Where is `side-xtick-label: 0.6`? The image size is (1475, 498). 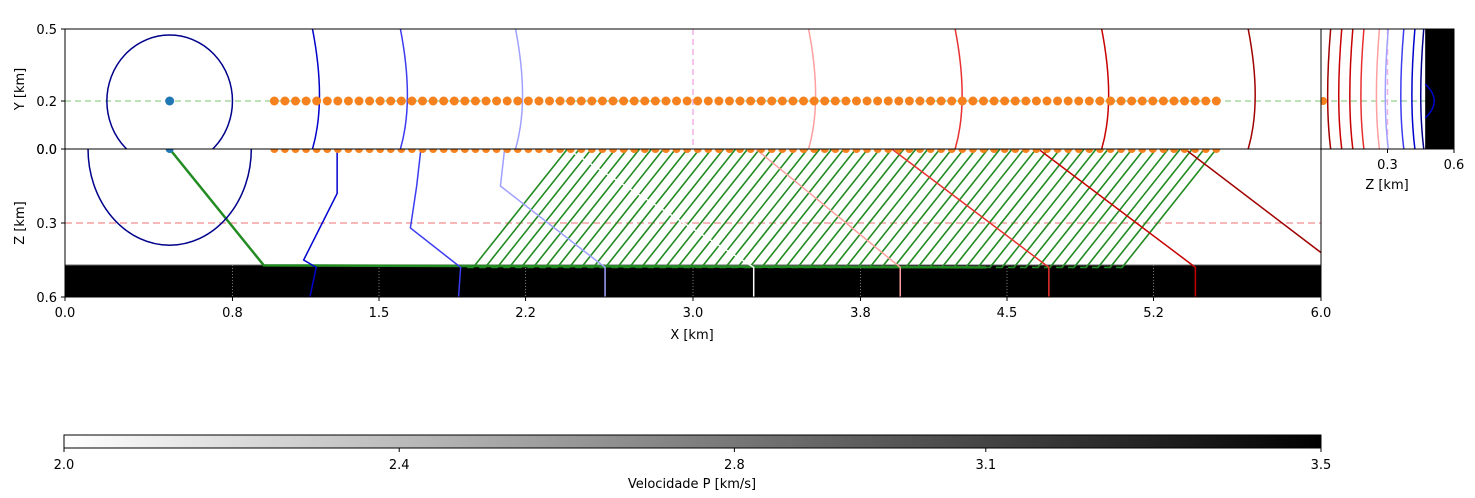
side-xtick-label: 0.6 is located at coordinates (1454, 165).